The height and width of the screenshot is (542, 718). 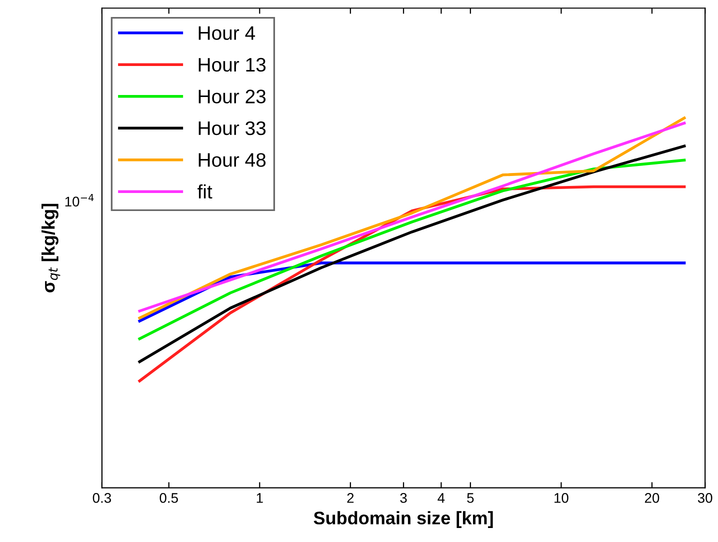 What do you see at coordinates (652, 498) in the screenshot?
I see `x-tick-label: 20` at bounding box center [652, 498].